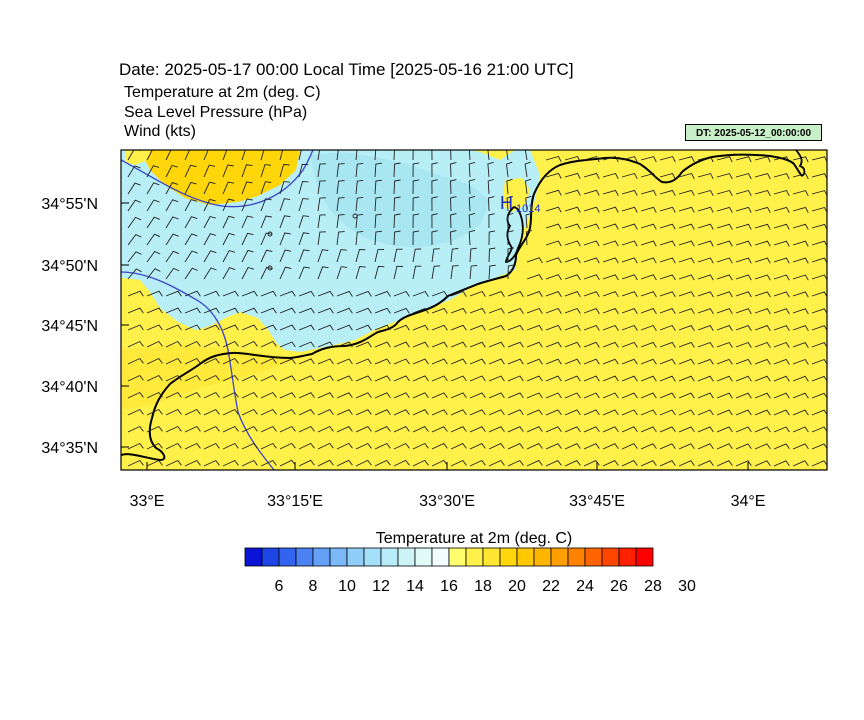 This screenshot has height=720, width=864. What do you see at coordinates (69, 266) in the screenshot?
I see `lat-tick-label: 34°50'N` at bounding box center [69, 266].